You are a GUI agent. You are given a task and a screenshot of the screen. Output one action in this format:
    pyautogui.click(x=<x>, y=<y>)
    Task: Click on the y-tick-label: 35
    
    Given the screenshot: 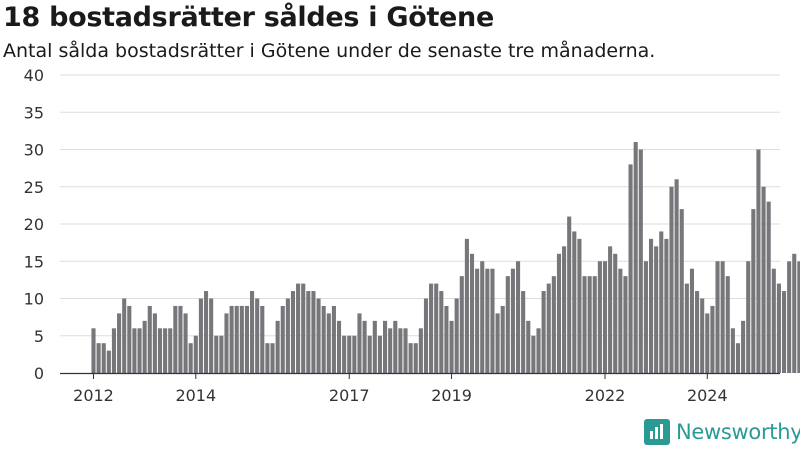 What is the action you would take?
    pyautogui.click(x=34, y=112)
    